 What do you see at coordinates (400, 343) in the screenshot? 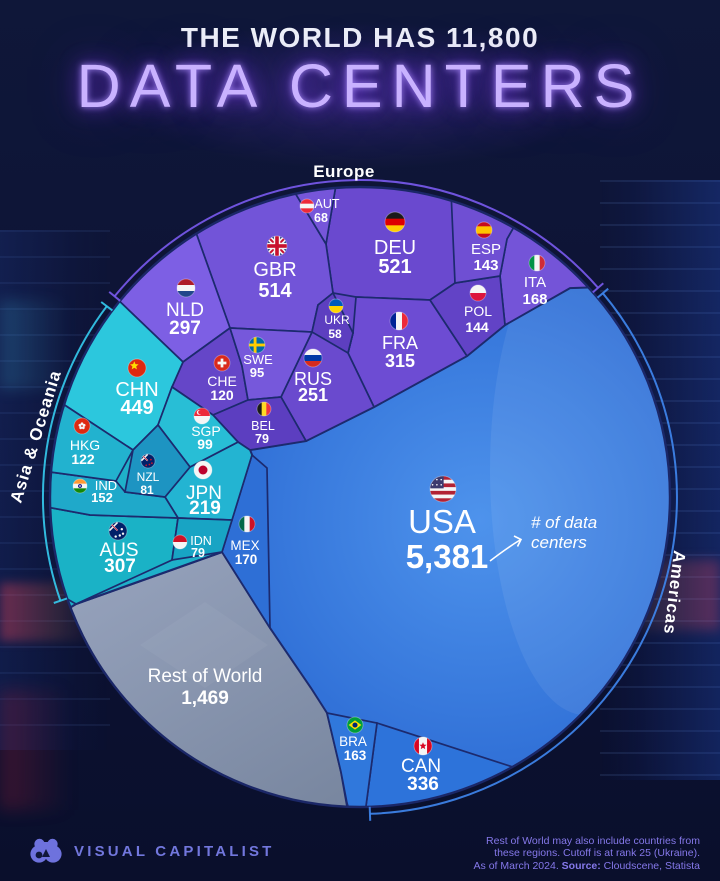
I see `label-fra-code: FRA` at bounding box center [400, 343].